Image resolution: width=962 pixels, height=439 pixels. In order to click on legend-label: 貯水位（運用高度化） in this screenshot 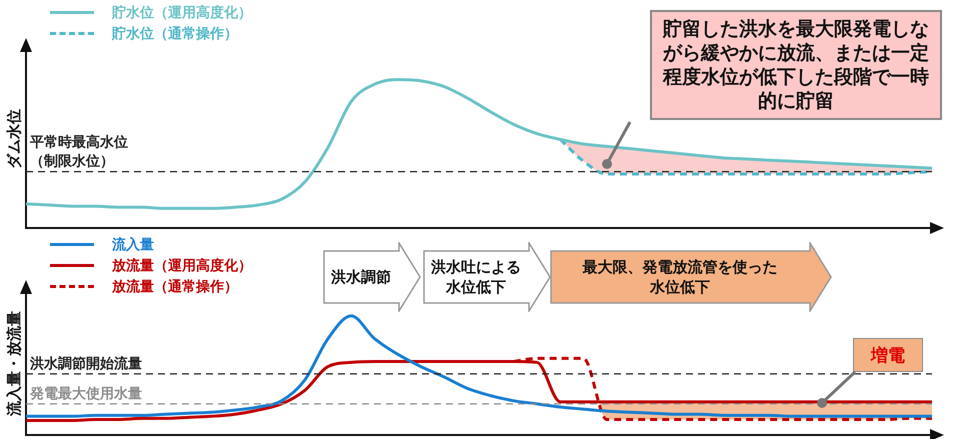, I will do `click(182, 13)`.